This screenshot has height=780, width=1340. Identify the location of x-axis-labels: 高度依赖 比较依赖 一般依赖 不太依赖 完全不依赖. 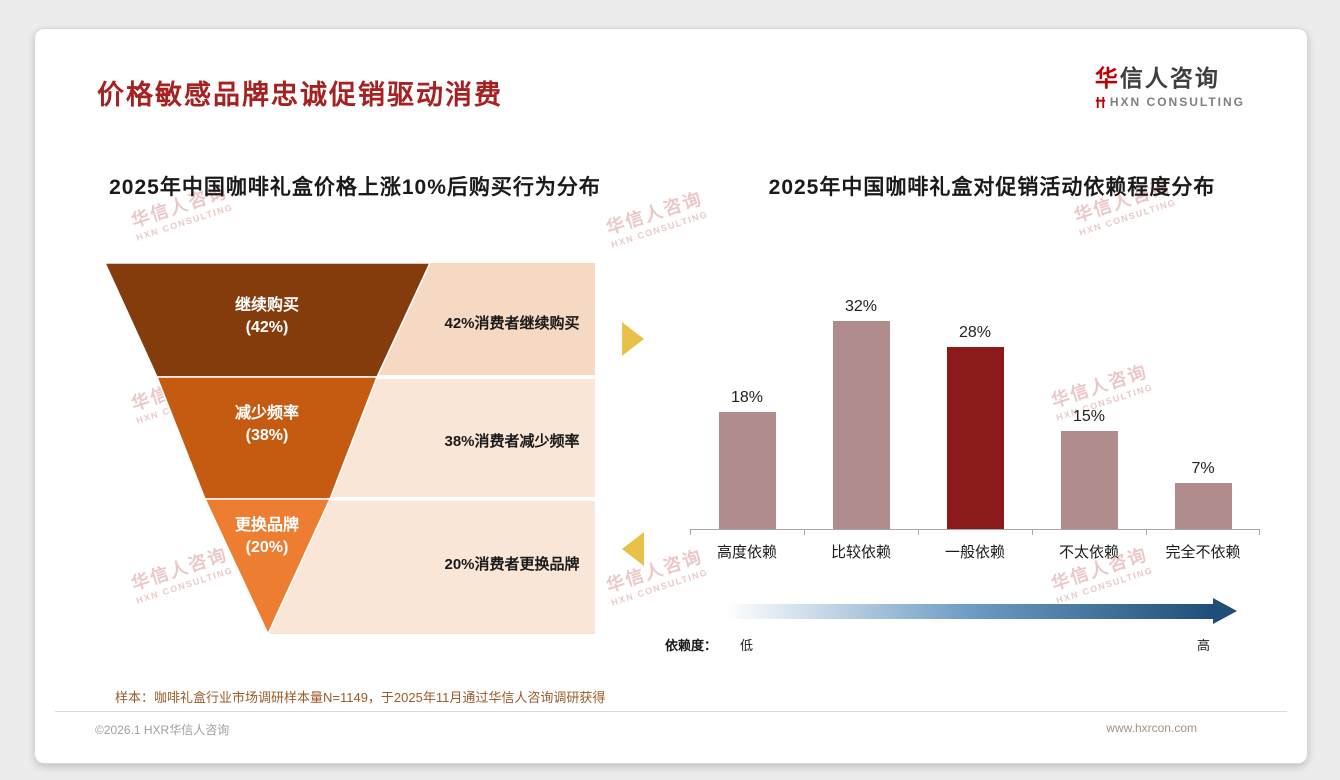
(975, 551).